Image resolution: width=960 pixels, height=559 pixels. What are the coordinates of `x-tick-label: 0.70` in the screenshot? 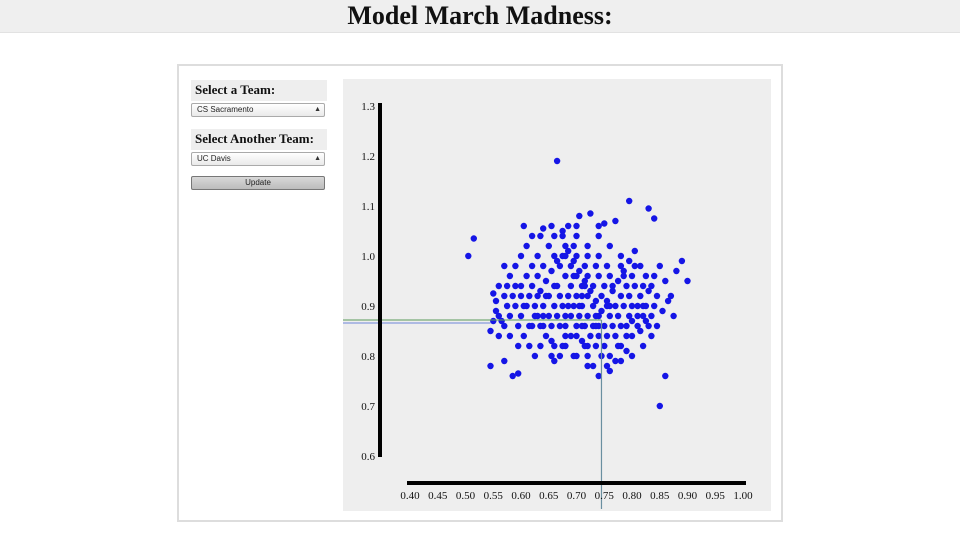 It's located at (577, 496).